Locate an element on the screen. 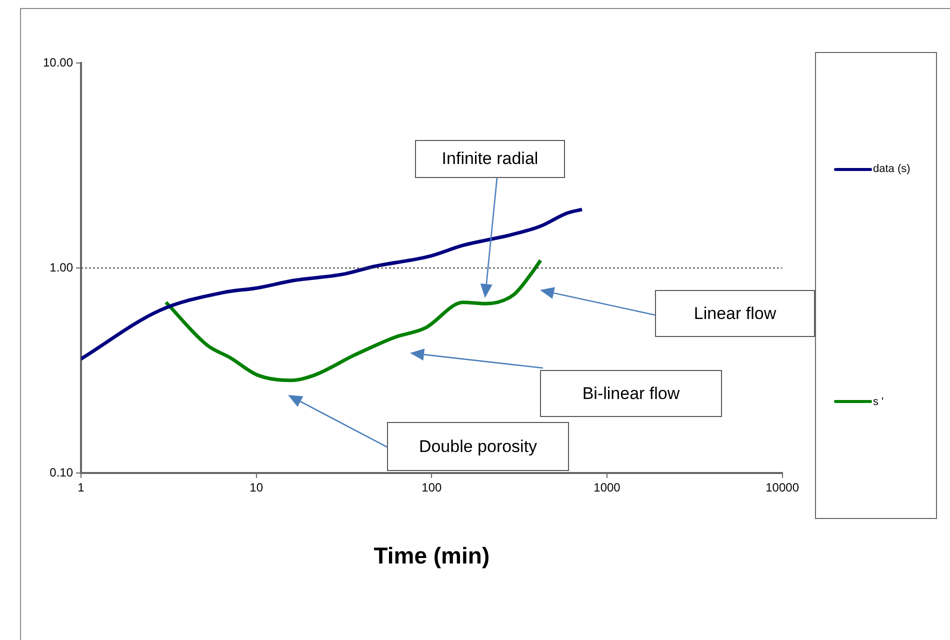 Image resolution: width=950 pixels, height=640 pixels. annotation: Bi-linear flow is located at coordinates (631, 394).